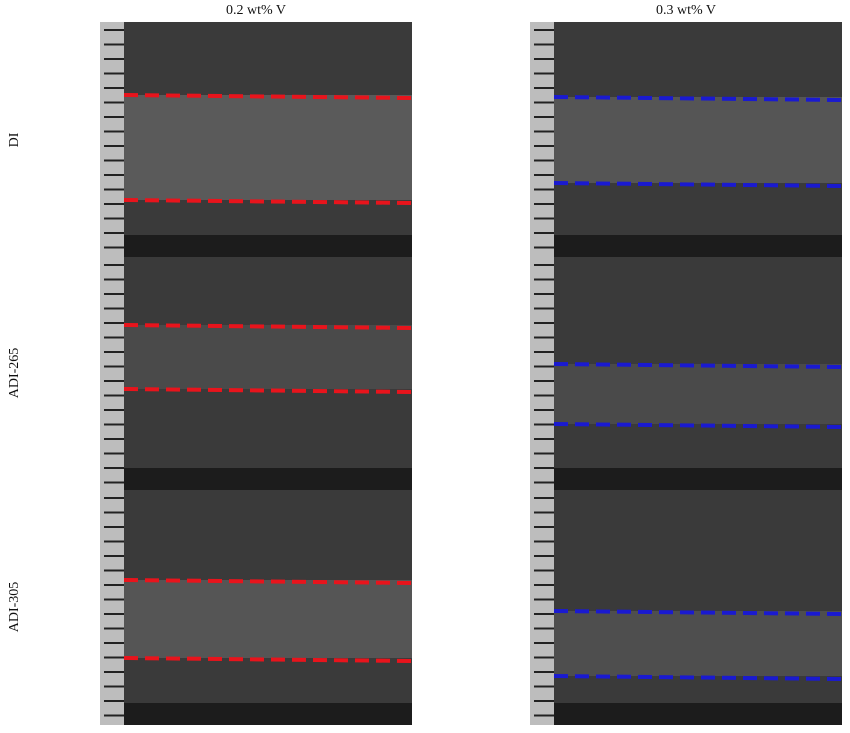 This screenshot has width=850, height=733. I want to click on sample-image, so click(686, 607).